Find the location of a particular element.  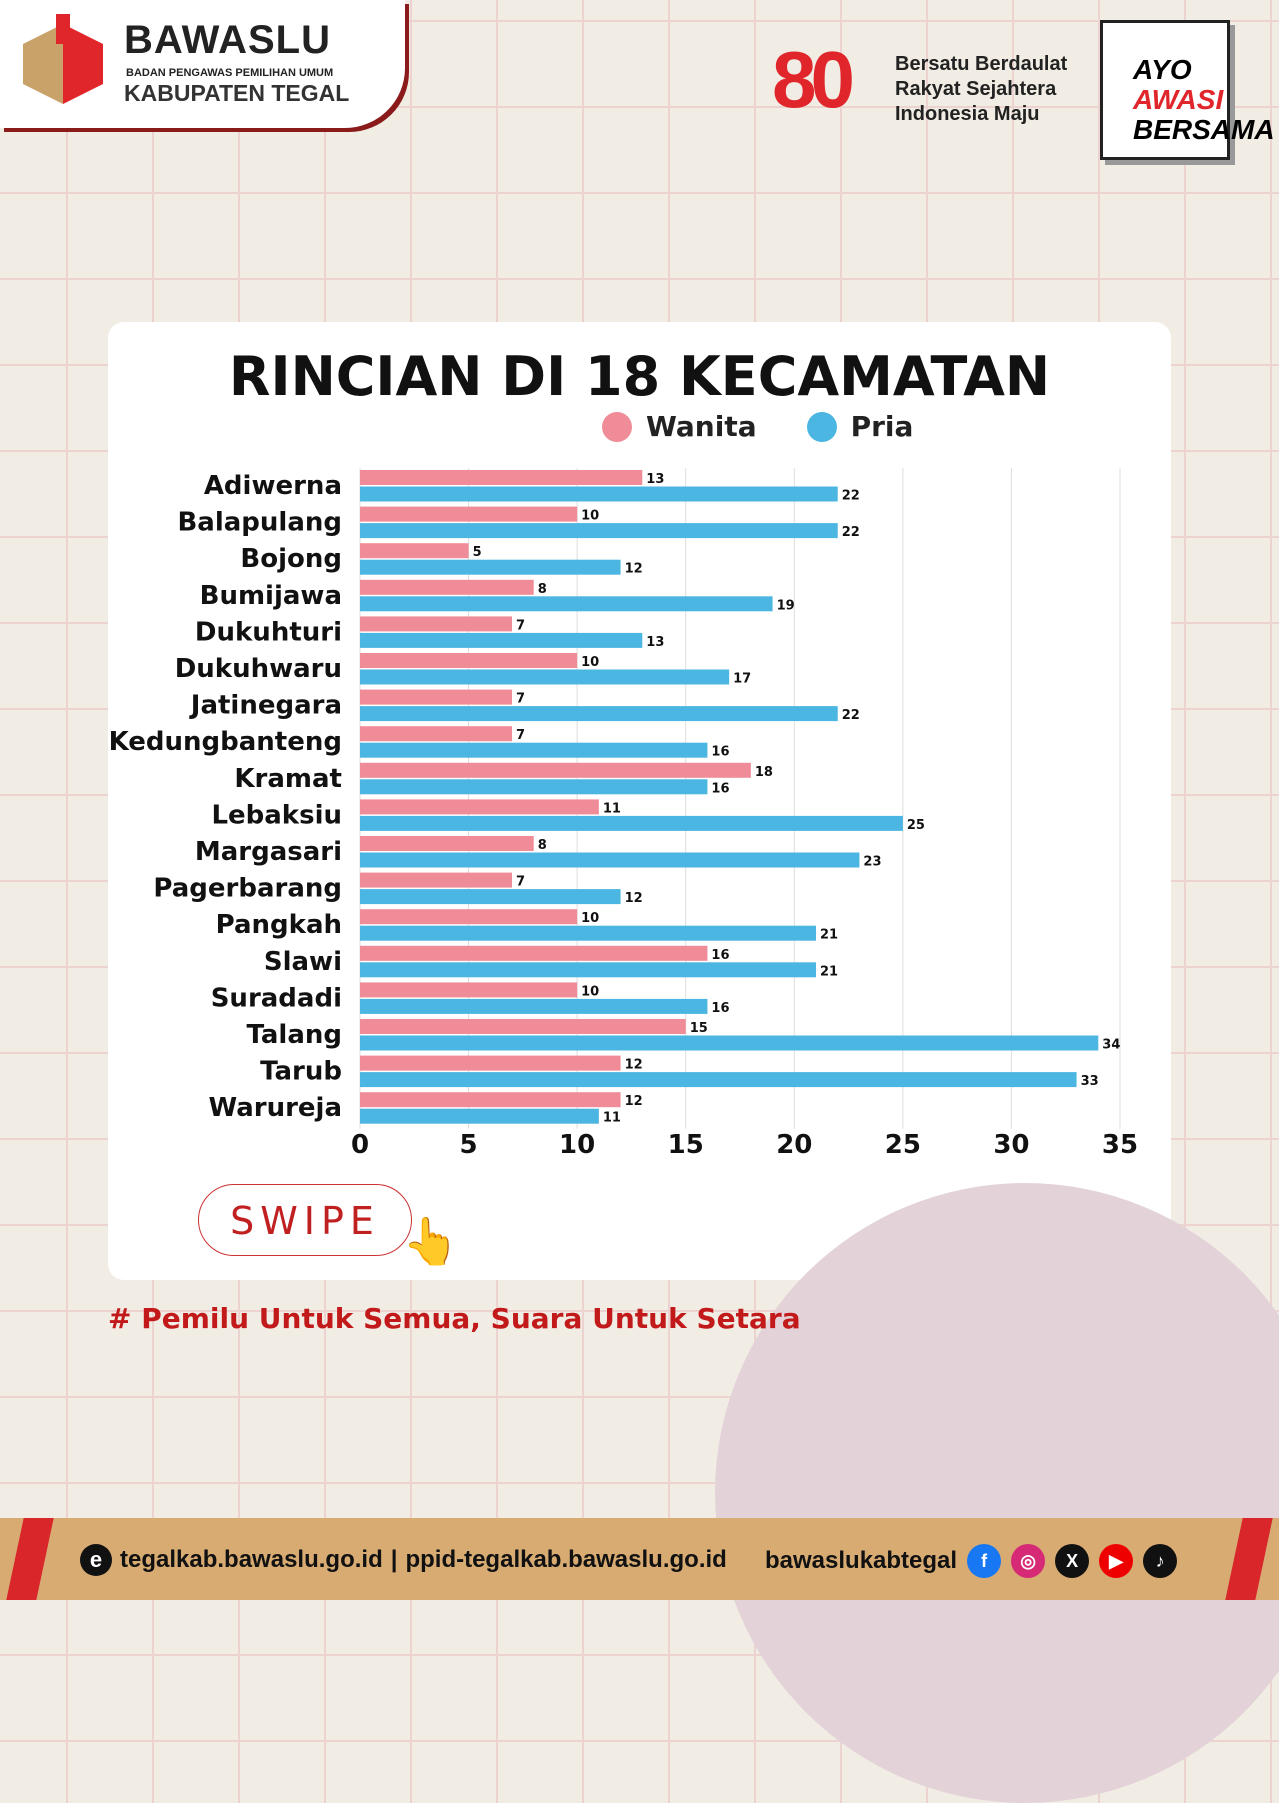

website-link: tegalkab.bawaslu.go.id is located at coordinates (251, 1559).